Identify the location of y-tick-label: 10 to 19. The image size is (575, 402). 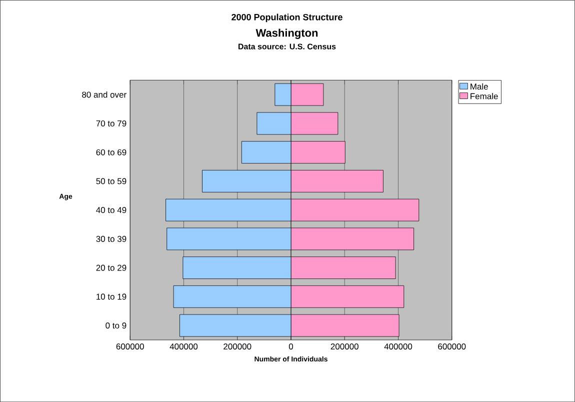
(111, 297).